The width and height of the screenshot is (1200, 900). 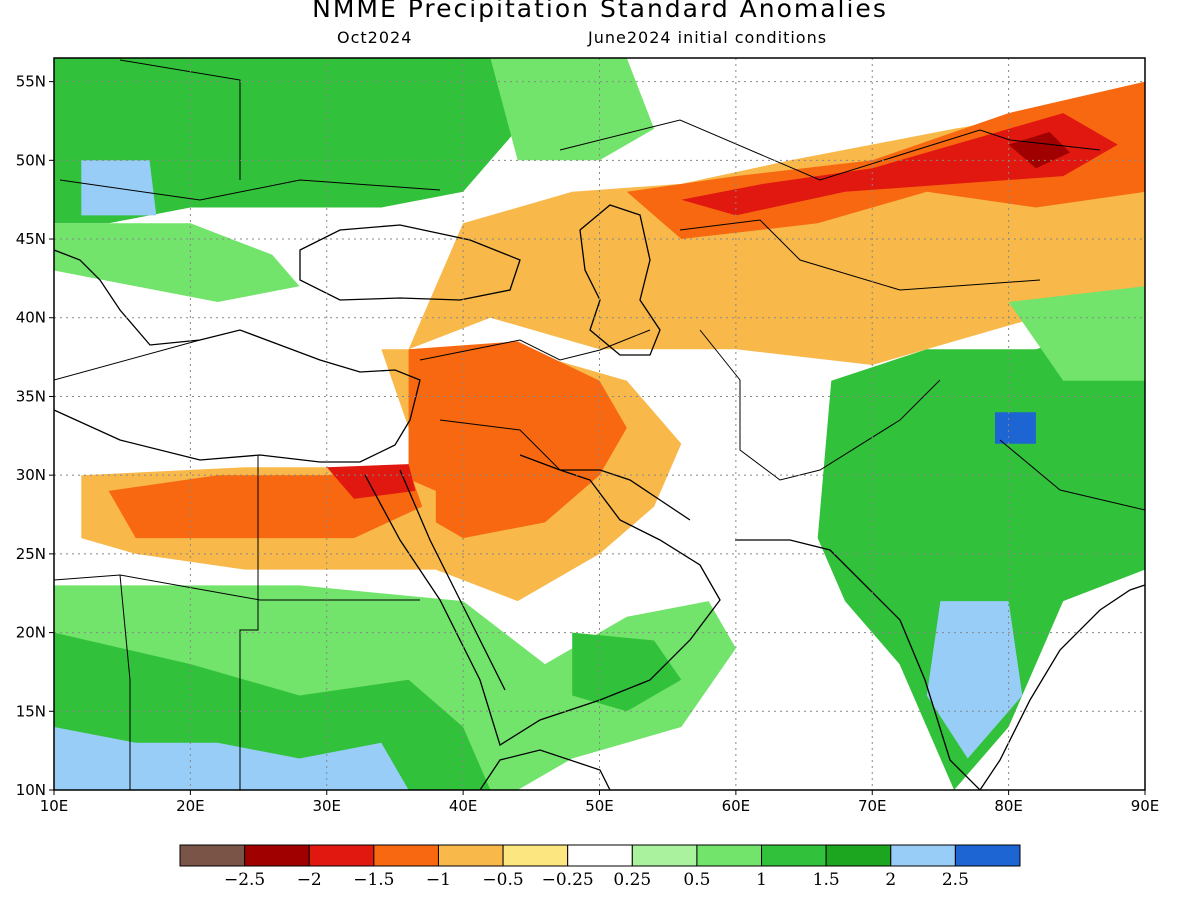 I want to click on legend-tick-label: 1, so click(x=761, y=880).